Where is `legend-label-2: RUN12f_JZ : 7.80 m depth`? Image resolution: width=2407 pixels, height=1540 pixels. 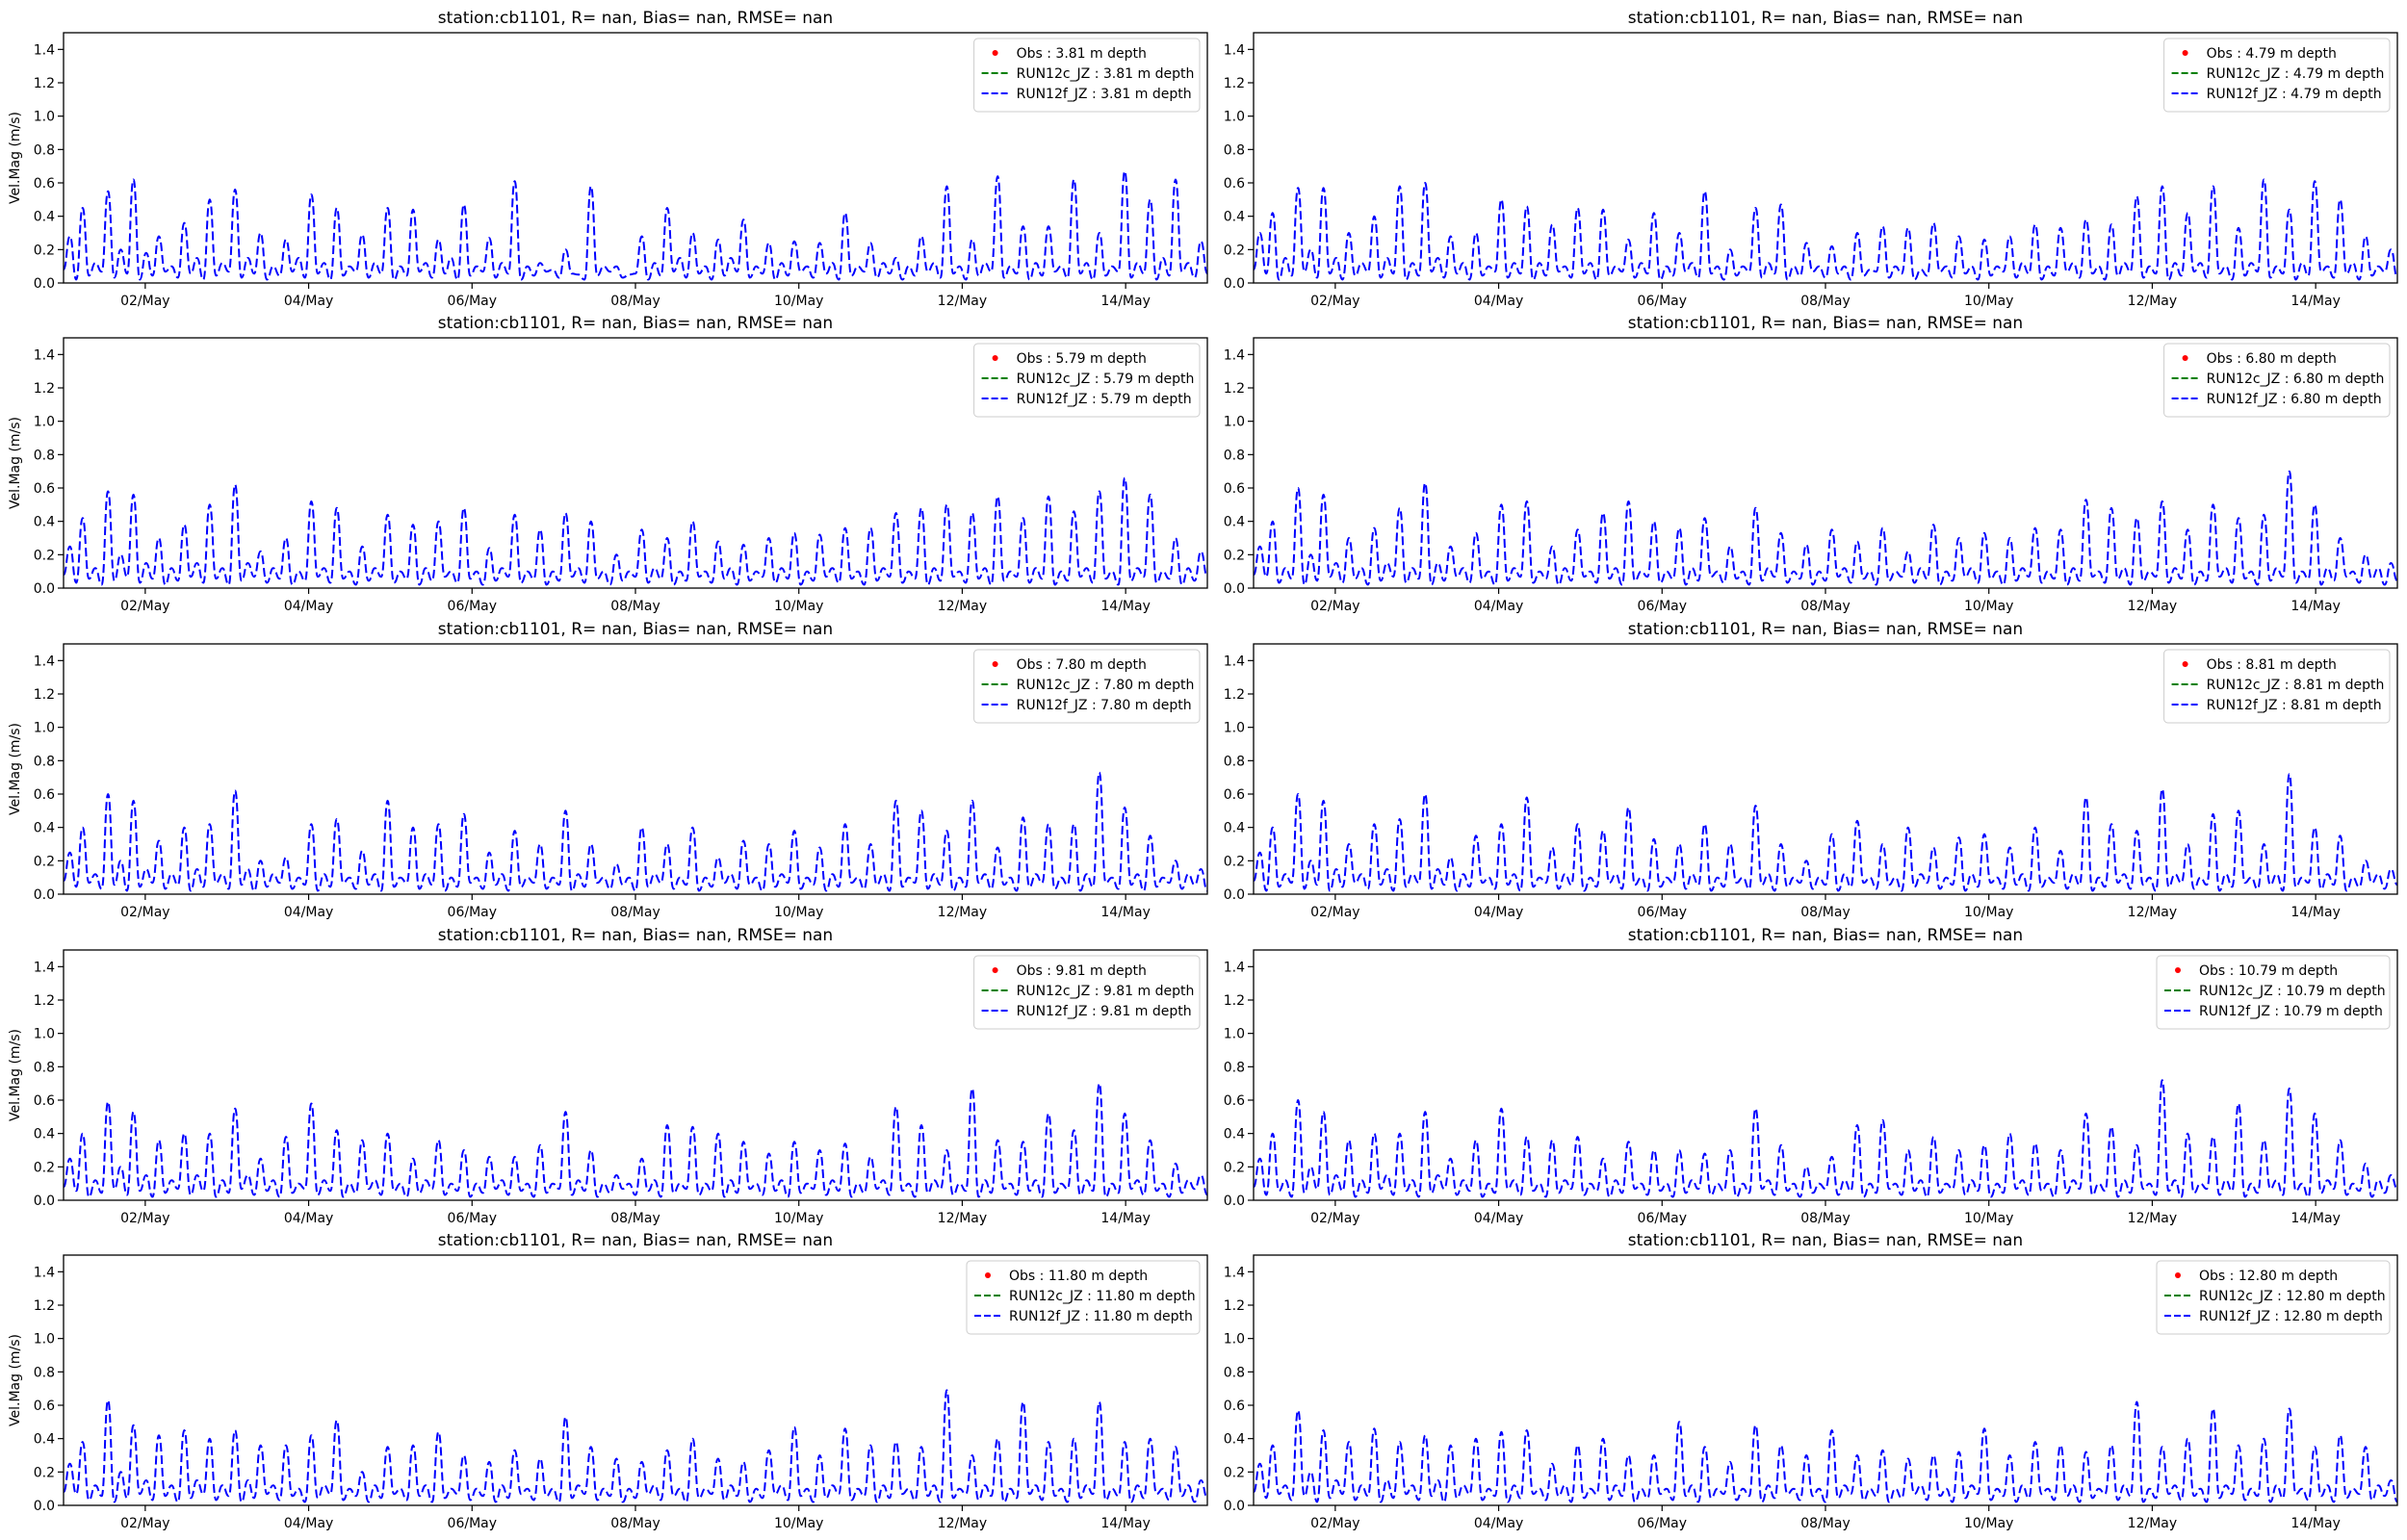 legend-label-2: RUN12f_JZ : 7.80 m depth is located at coordinates (1104, 705).